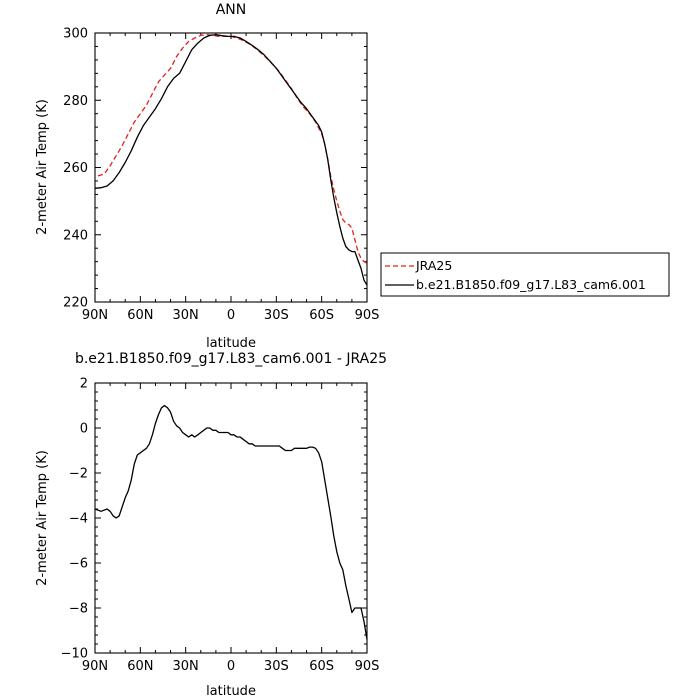 This screenshot has height=700, width=700. Describe the element at coordinates (78, 609) in the screenshot. I see `bottom-y-tick-label: −8` at that location.